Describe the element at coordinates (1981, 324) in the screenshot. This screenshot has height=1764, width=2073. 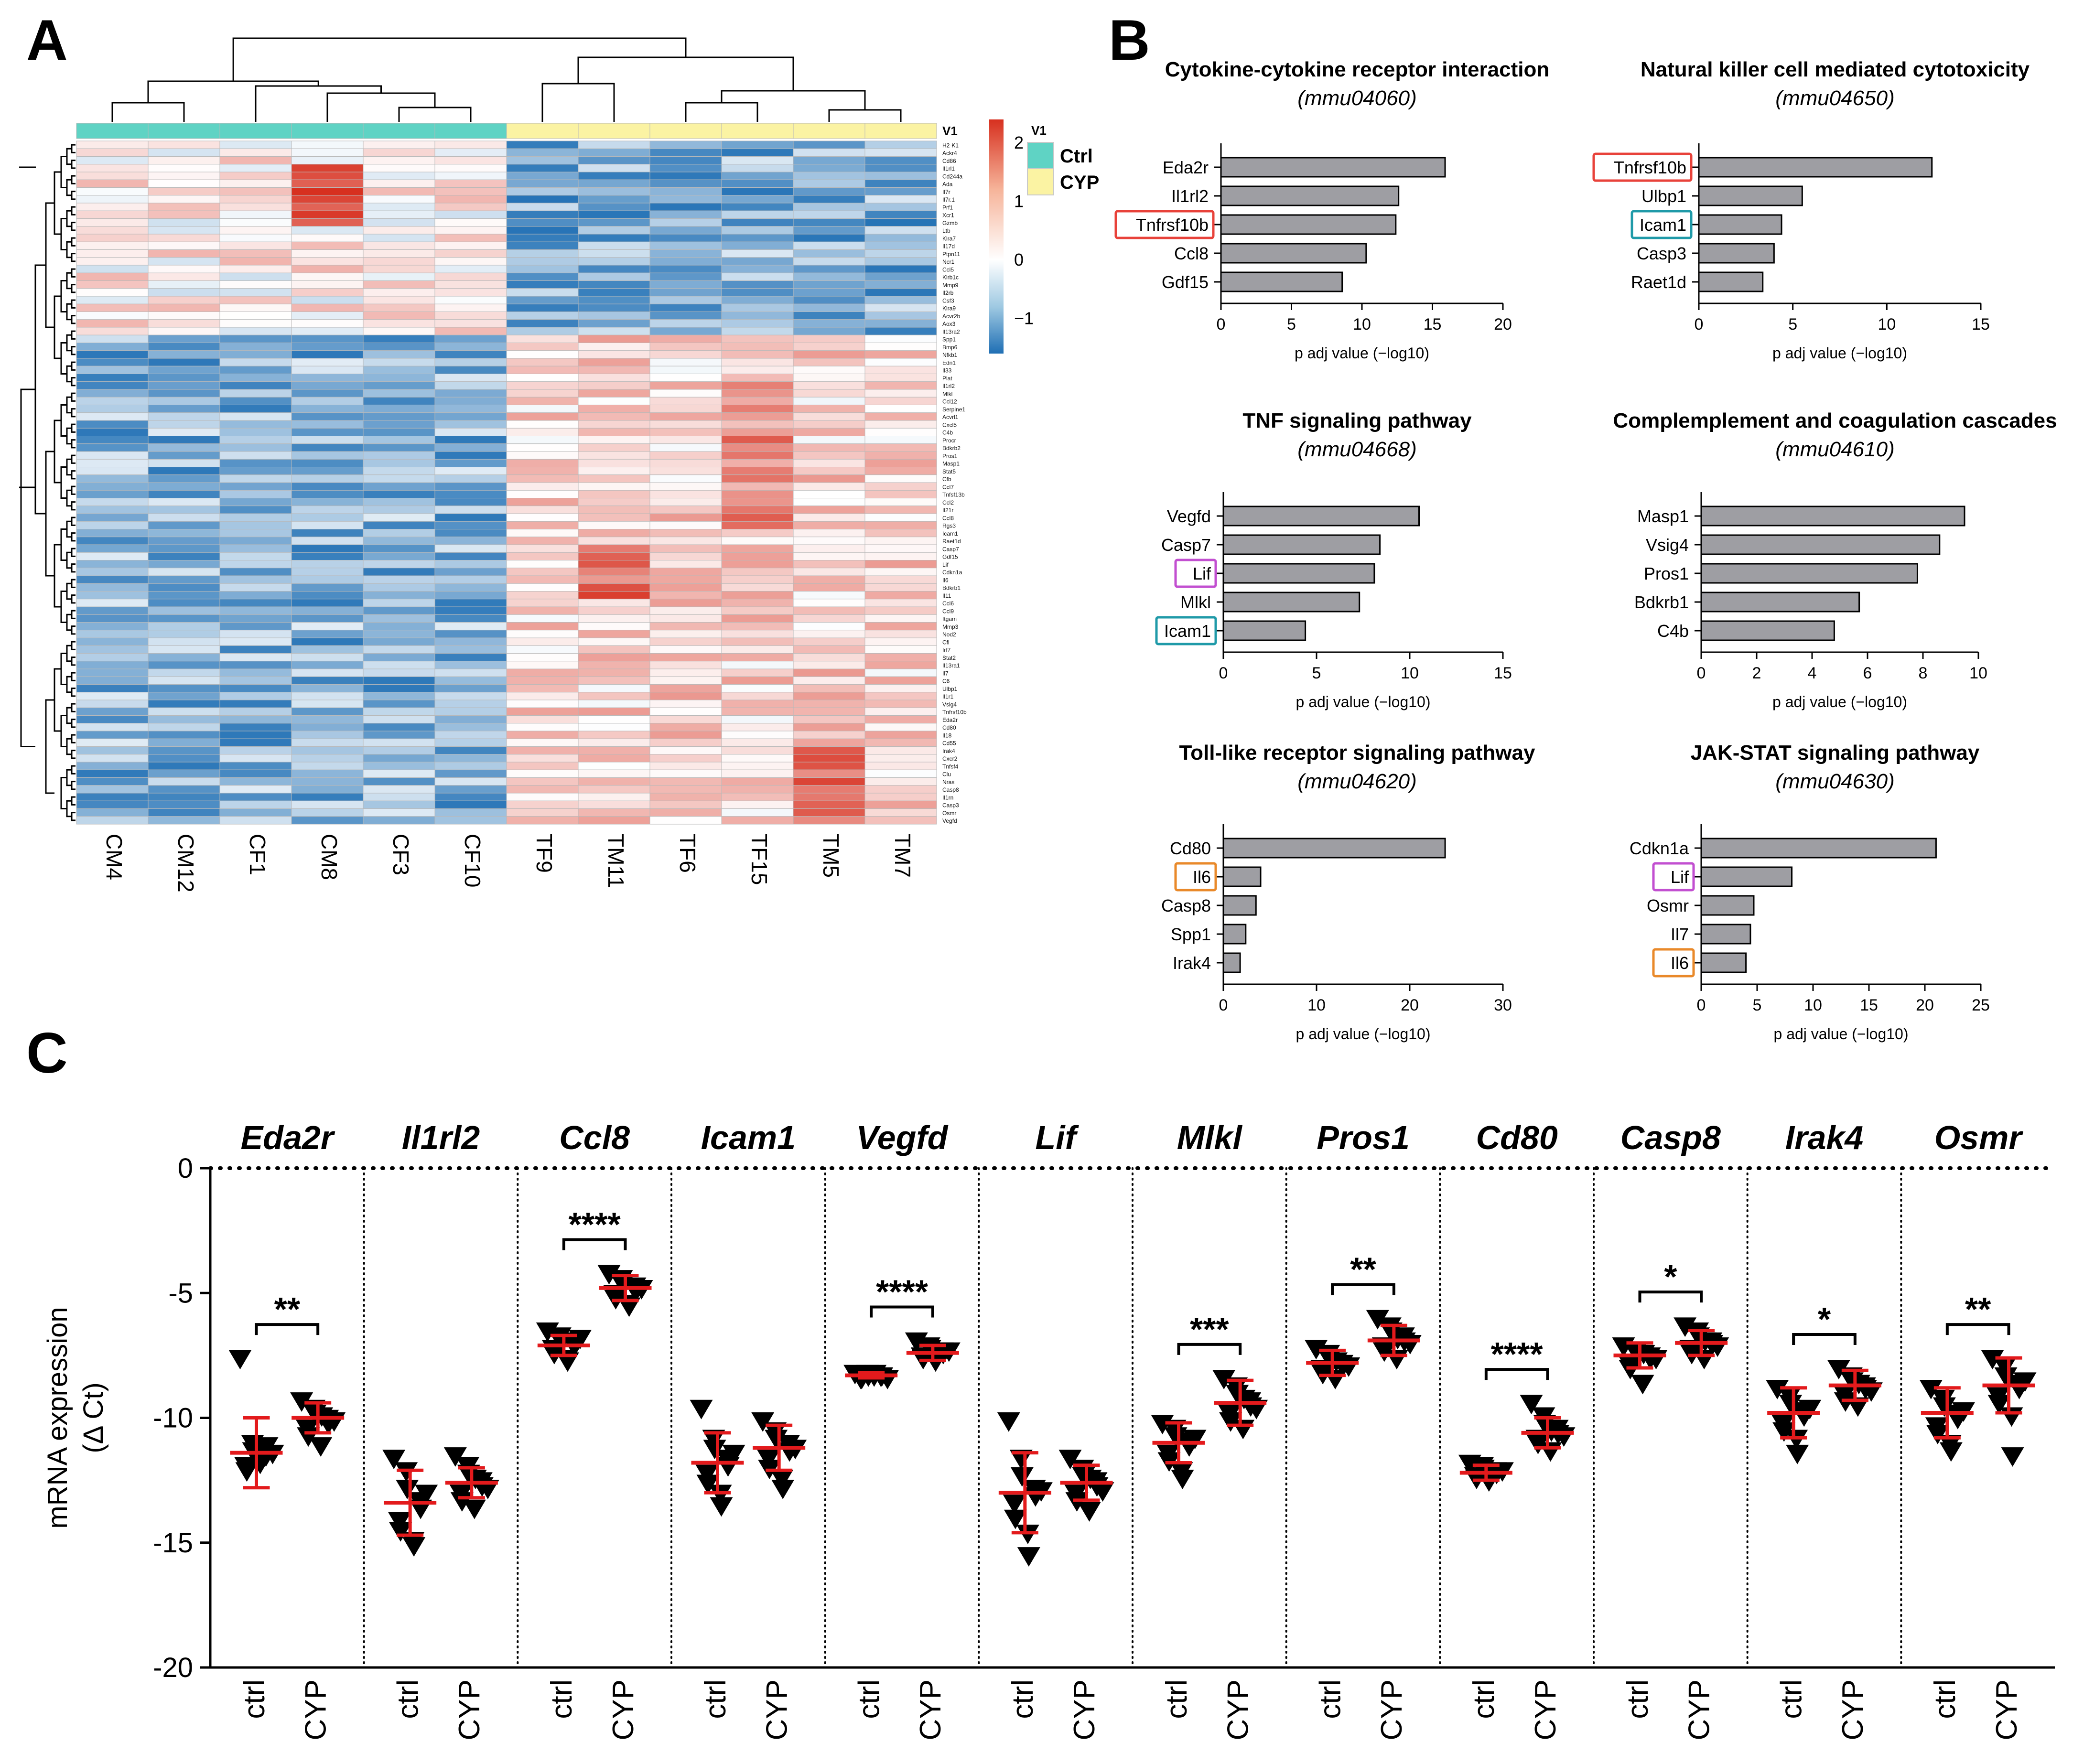
I see `bar-chart-x-tick-label: 15` at that location.